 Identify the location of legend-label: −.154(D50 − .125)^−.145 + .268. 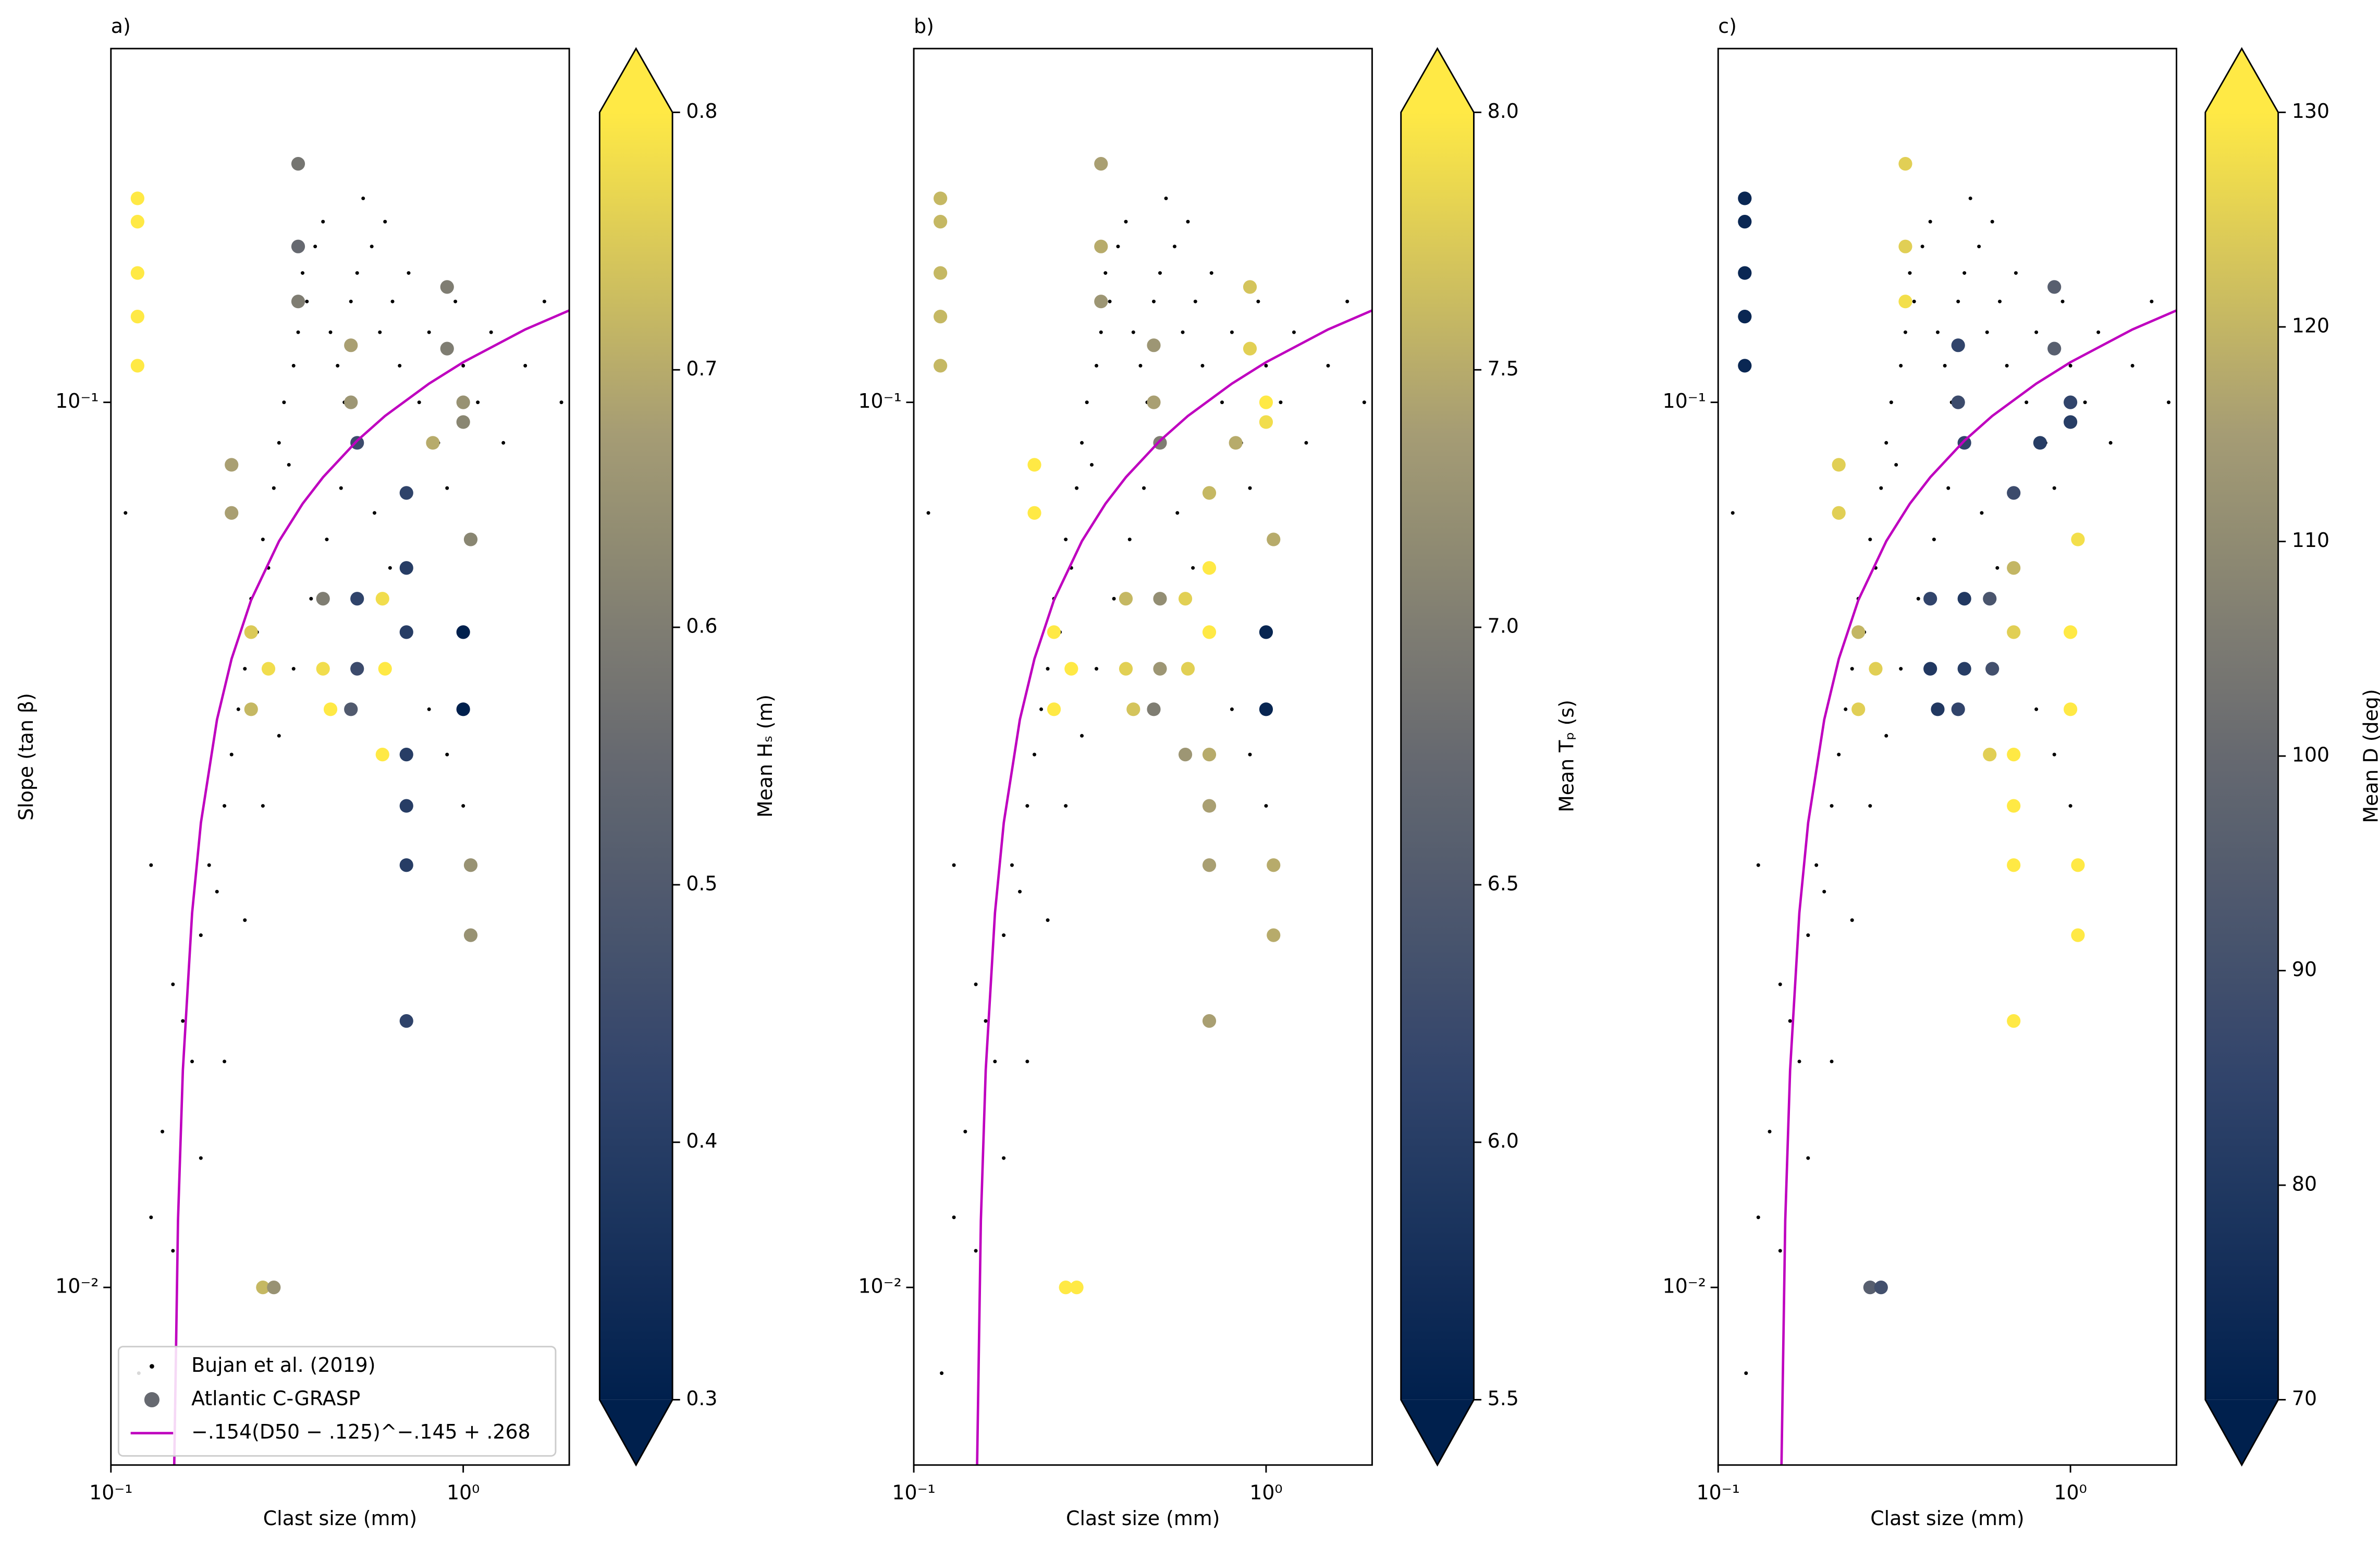
(361, 1431).